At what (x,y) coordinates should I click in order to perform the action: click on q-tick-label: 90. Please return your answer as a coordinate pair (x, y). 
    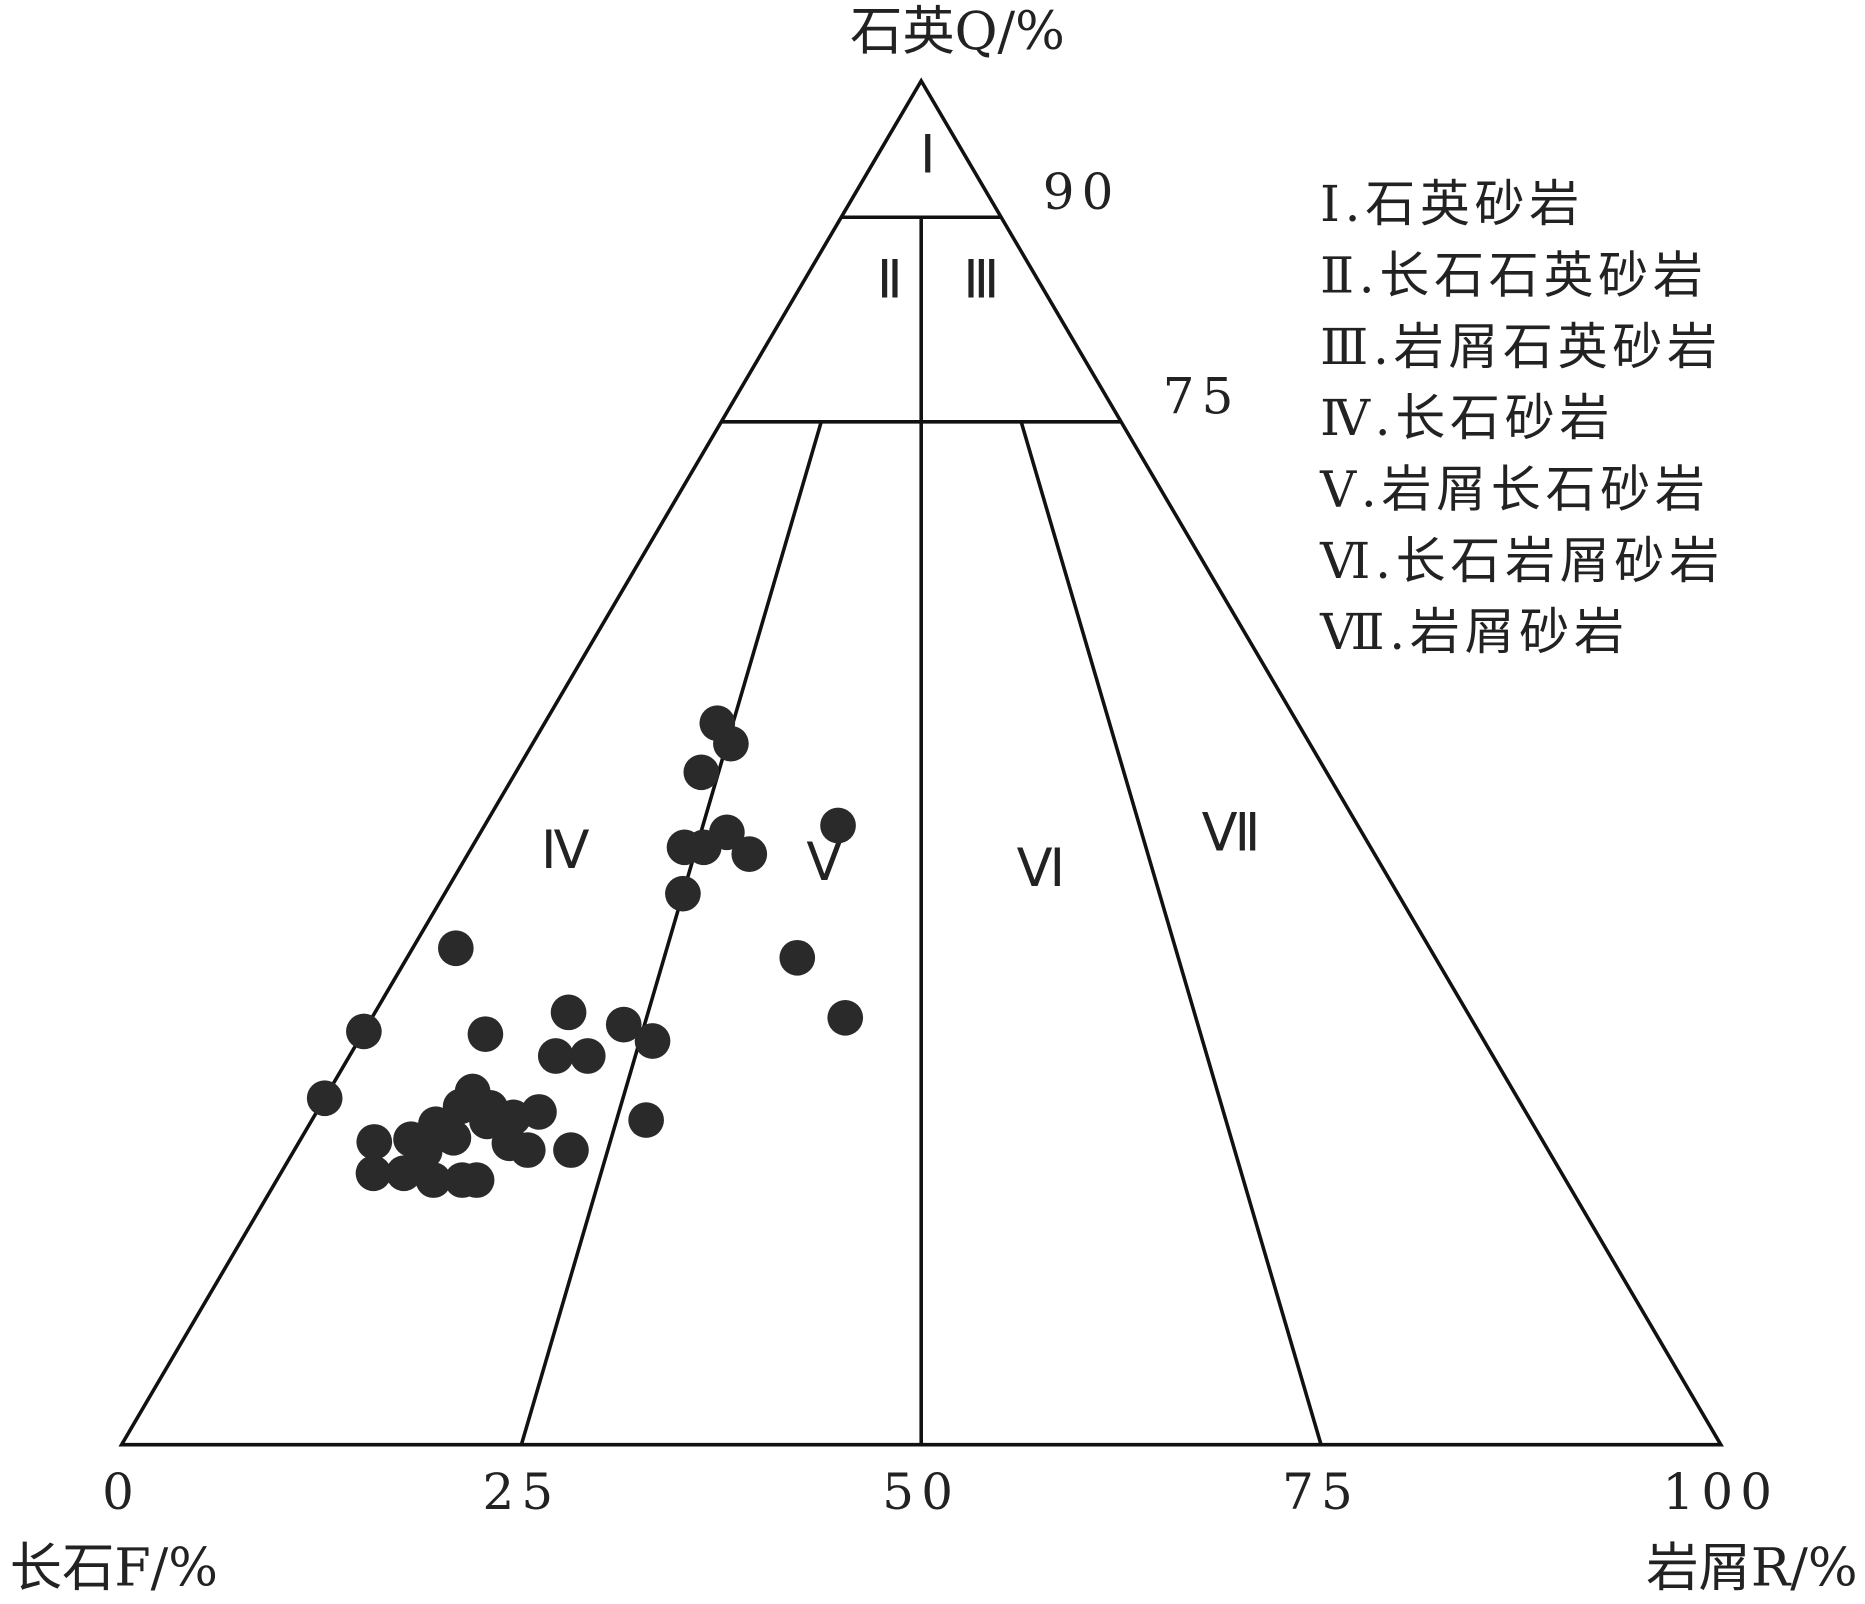
    Looking at the image, I should click on (1082, 192).